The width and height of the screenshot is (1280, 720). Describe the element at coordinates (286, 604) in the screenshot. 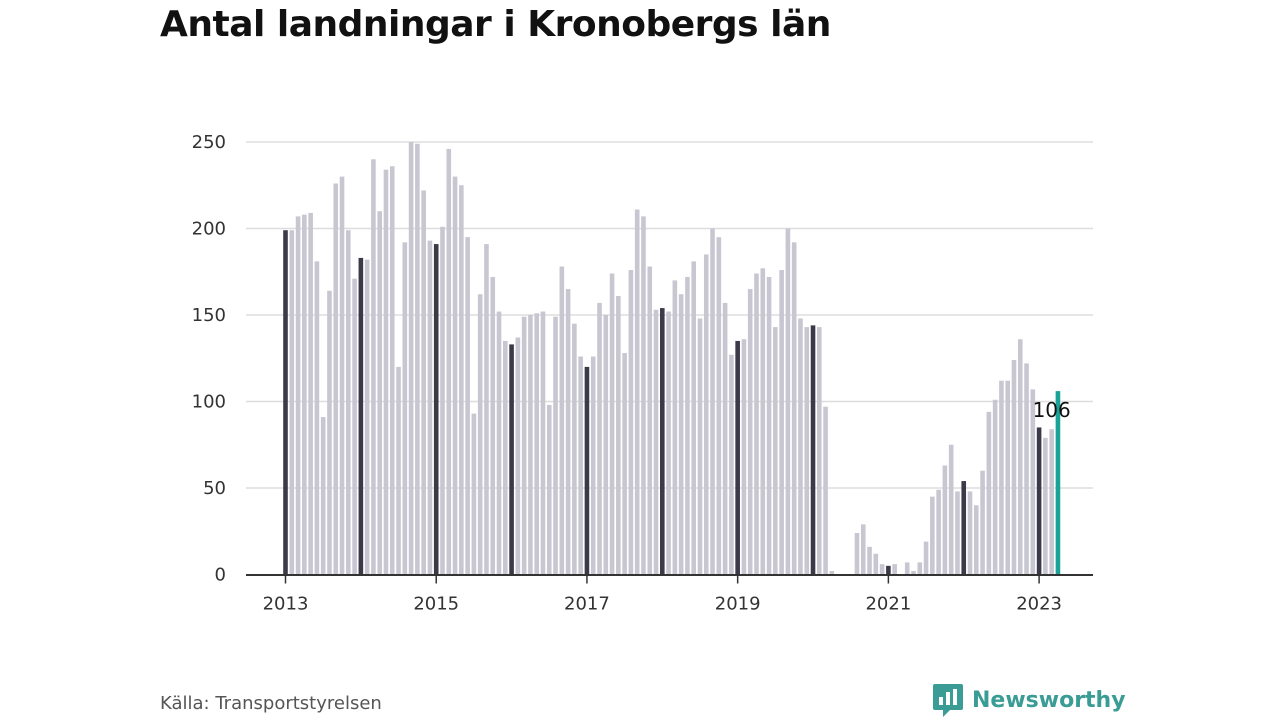

I see `x-tick-label: 2013` at that location.